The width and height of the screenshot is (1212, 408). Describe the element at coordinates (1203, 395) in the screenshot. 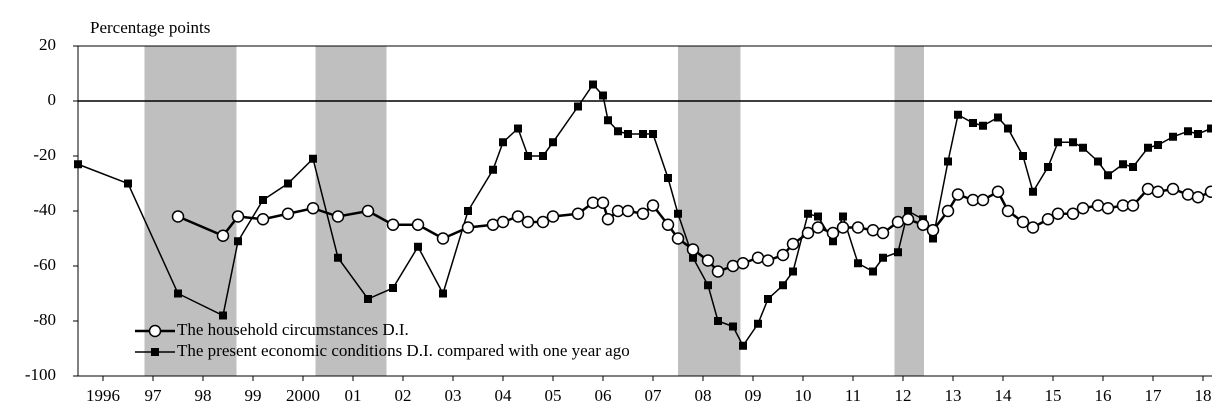

I see `x-tick-label: 18` at that location.